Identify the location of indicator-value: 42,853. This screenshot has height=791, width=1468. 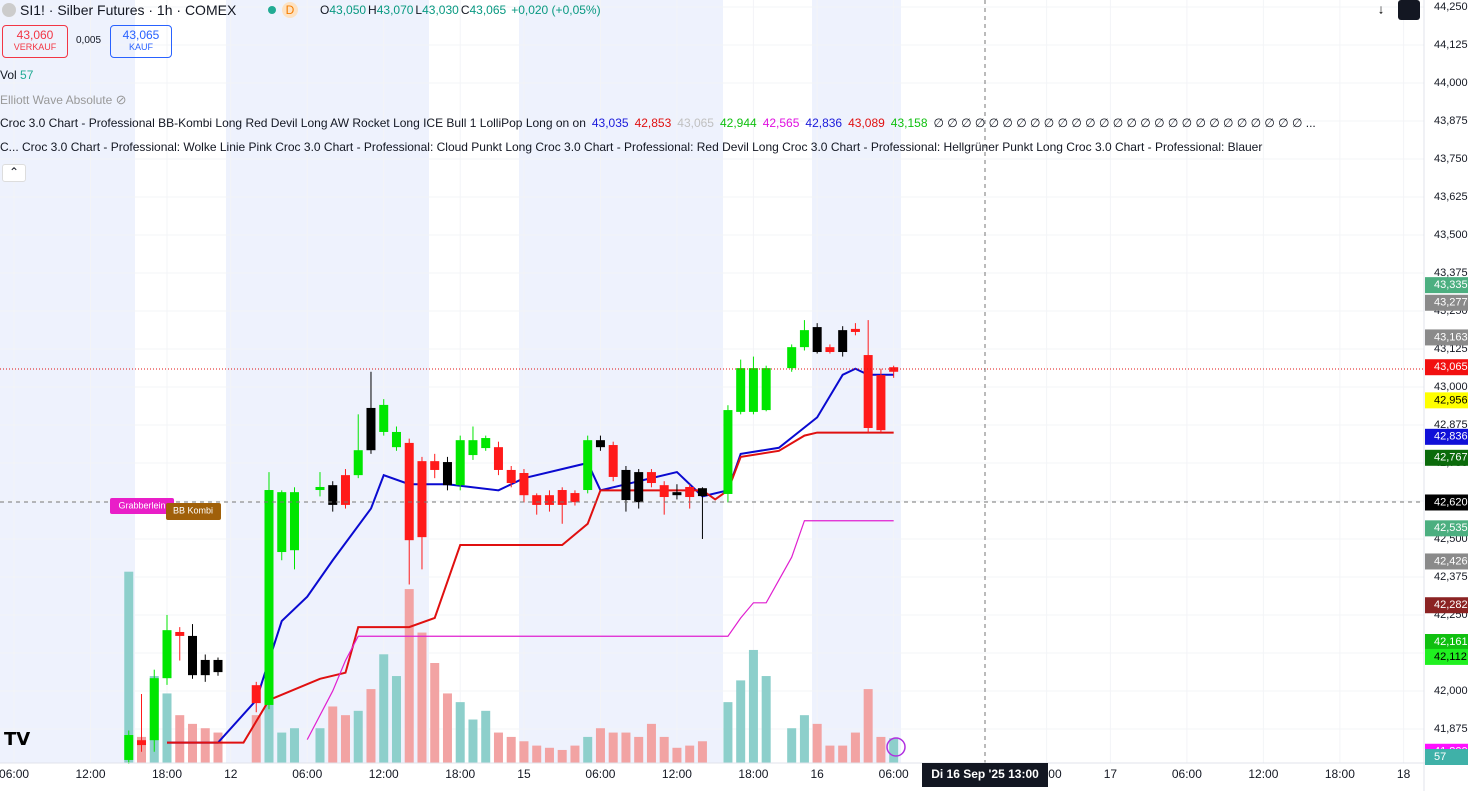
(653, 123).